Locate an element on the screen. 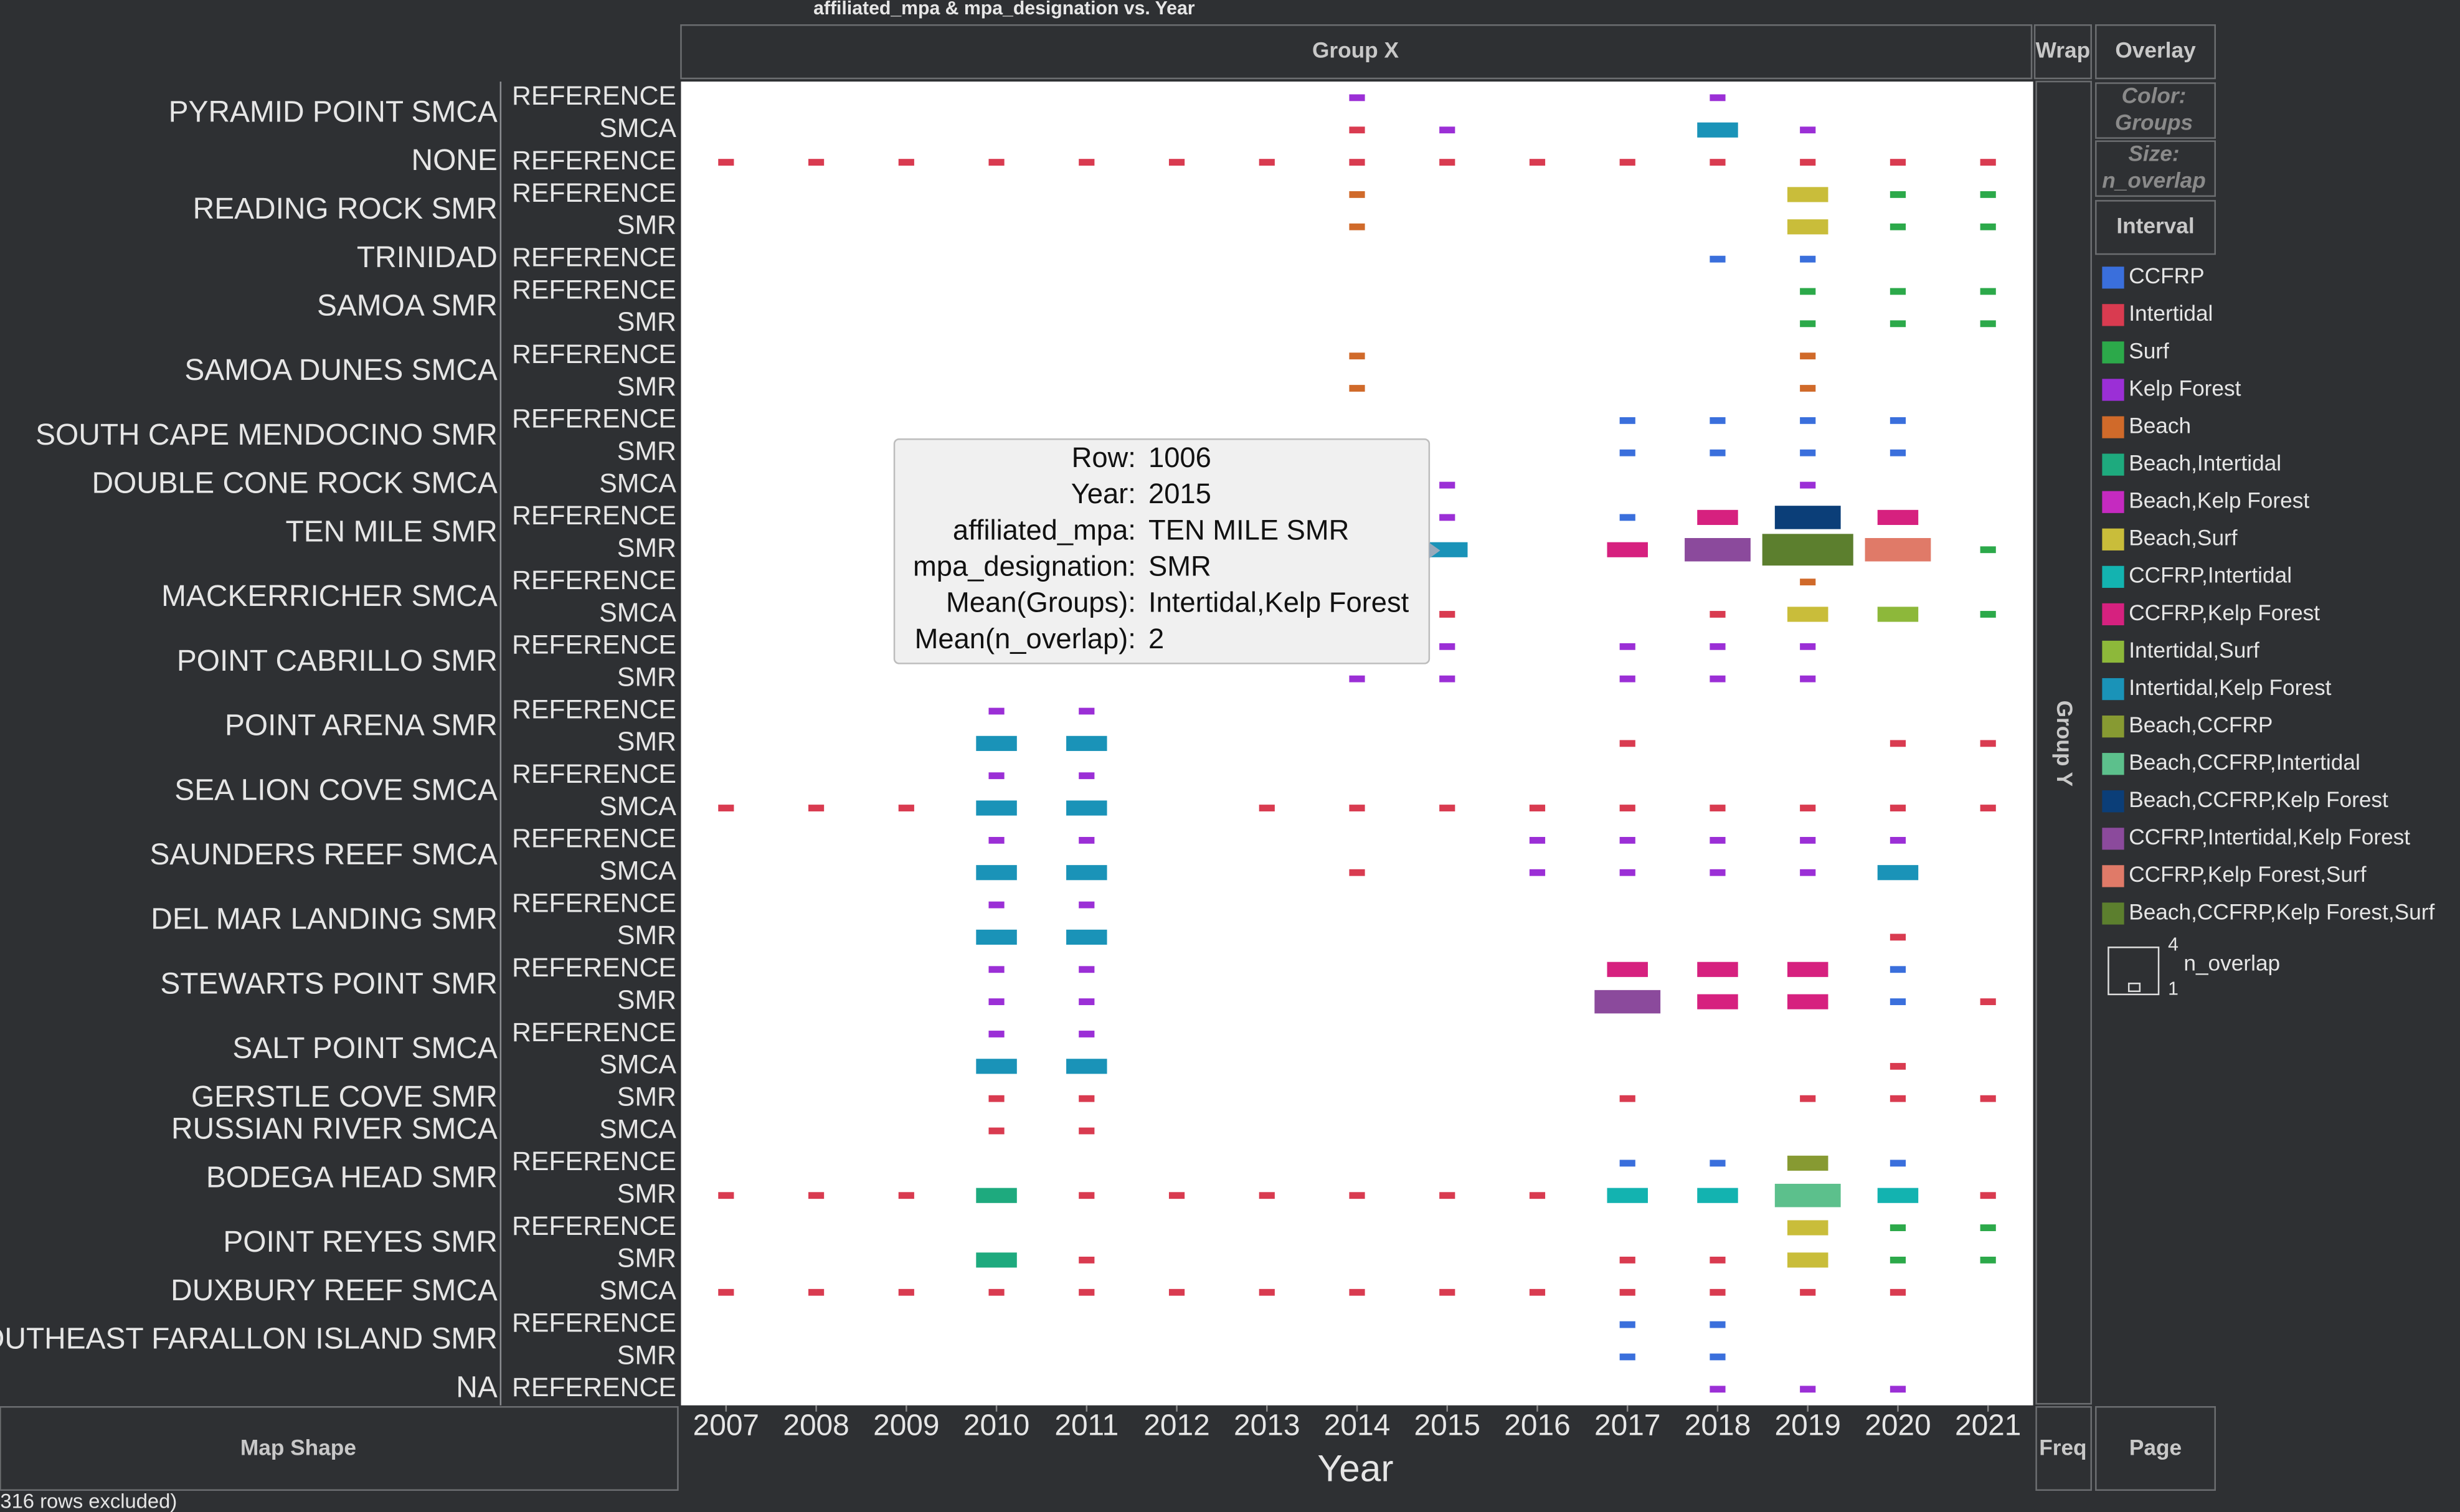 Image resolution: width=2460 pixels, height=1512 pixels. group-y-label: Group Y is located at coordinates (2064, 744).